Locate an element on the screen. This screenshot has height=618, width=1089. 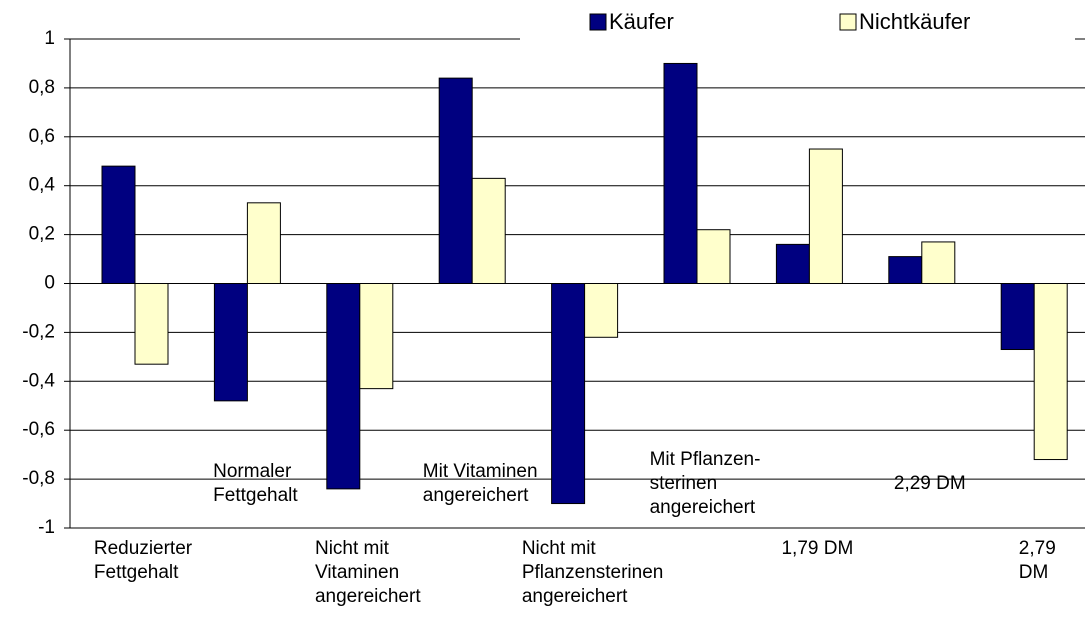
y-tick-label: -0,4 is located at coordinates (38, 380).